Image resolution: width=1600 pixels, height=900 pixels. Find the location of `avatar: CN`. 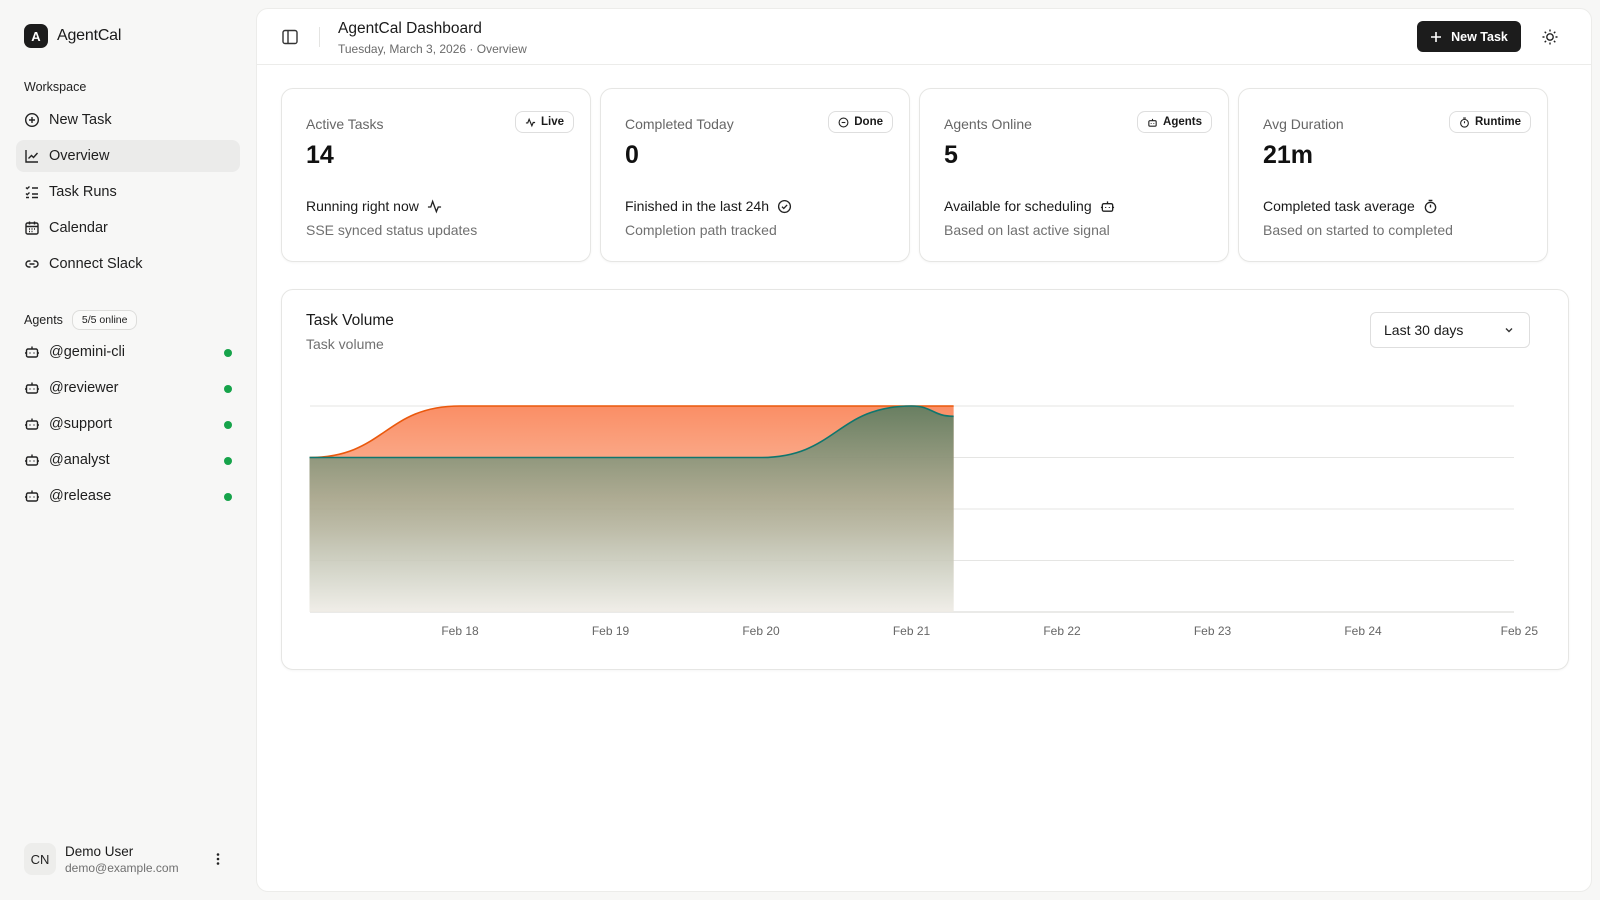

avatar: CN is located at coordinates (40, 859).